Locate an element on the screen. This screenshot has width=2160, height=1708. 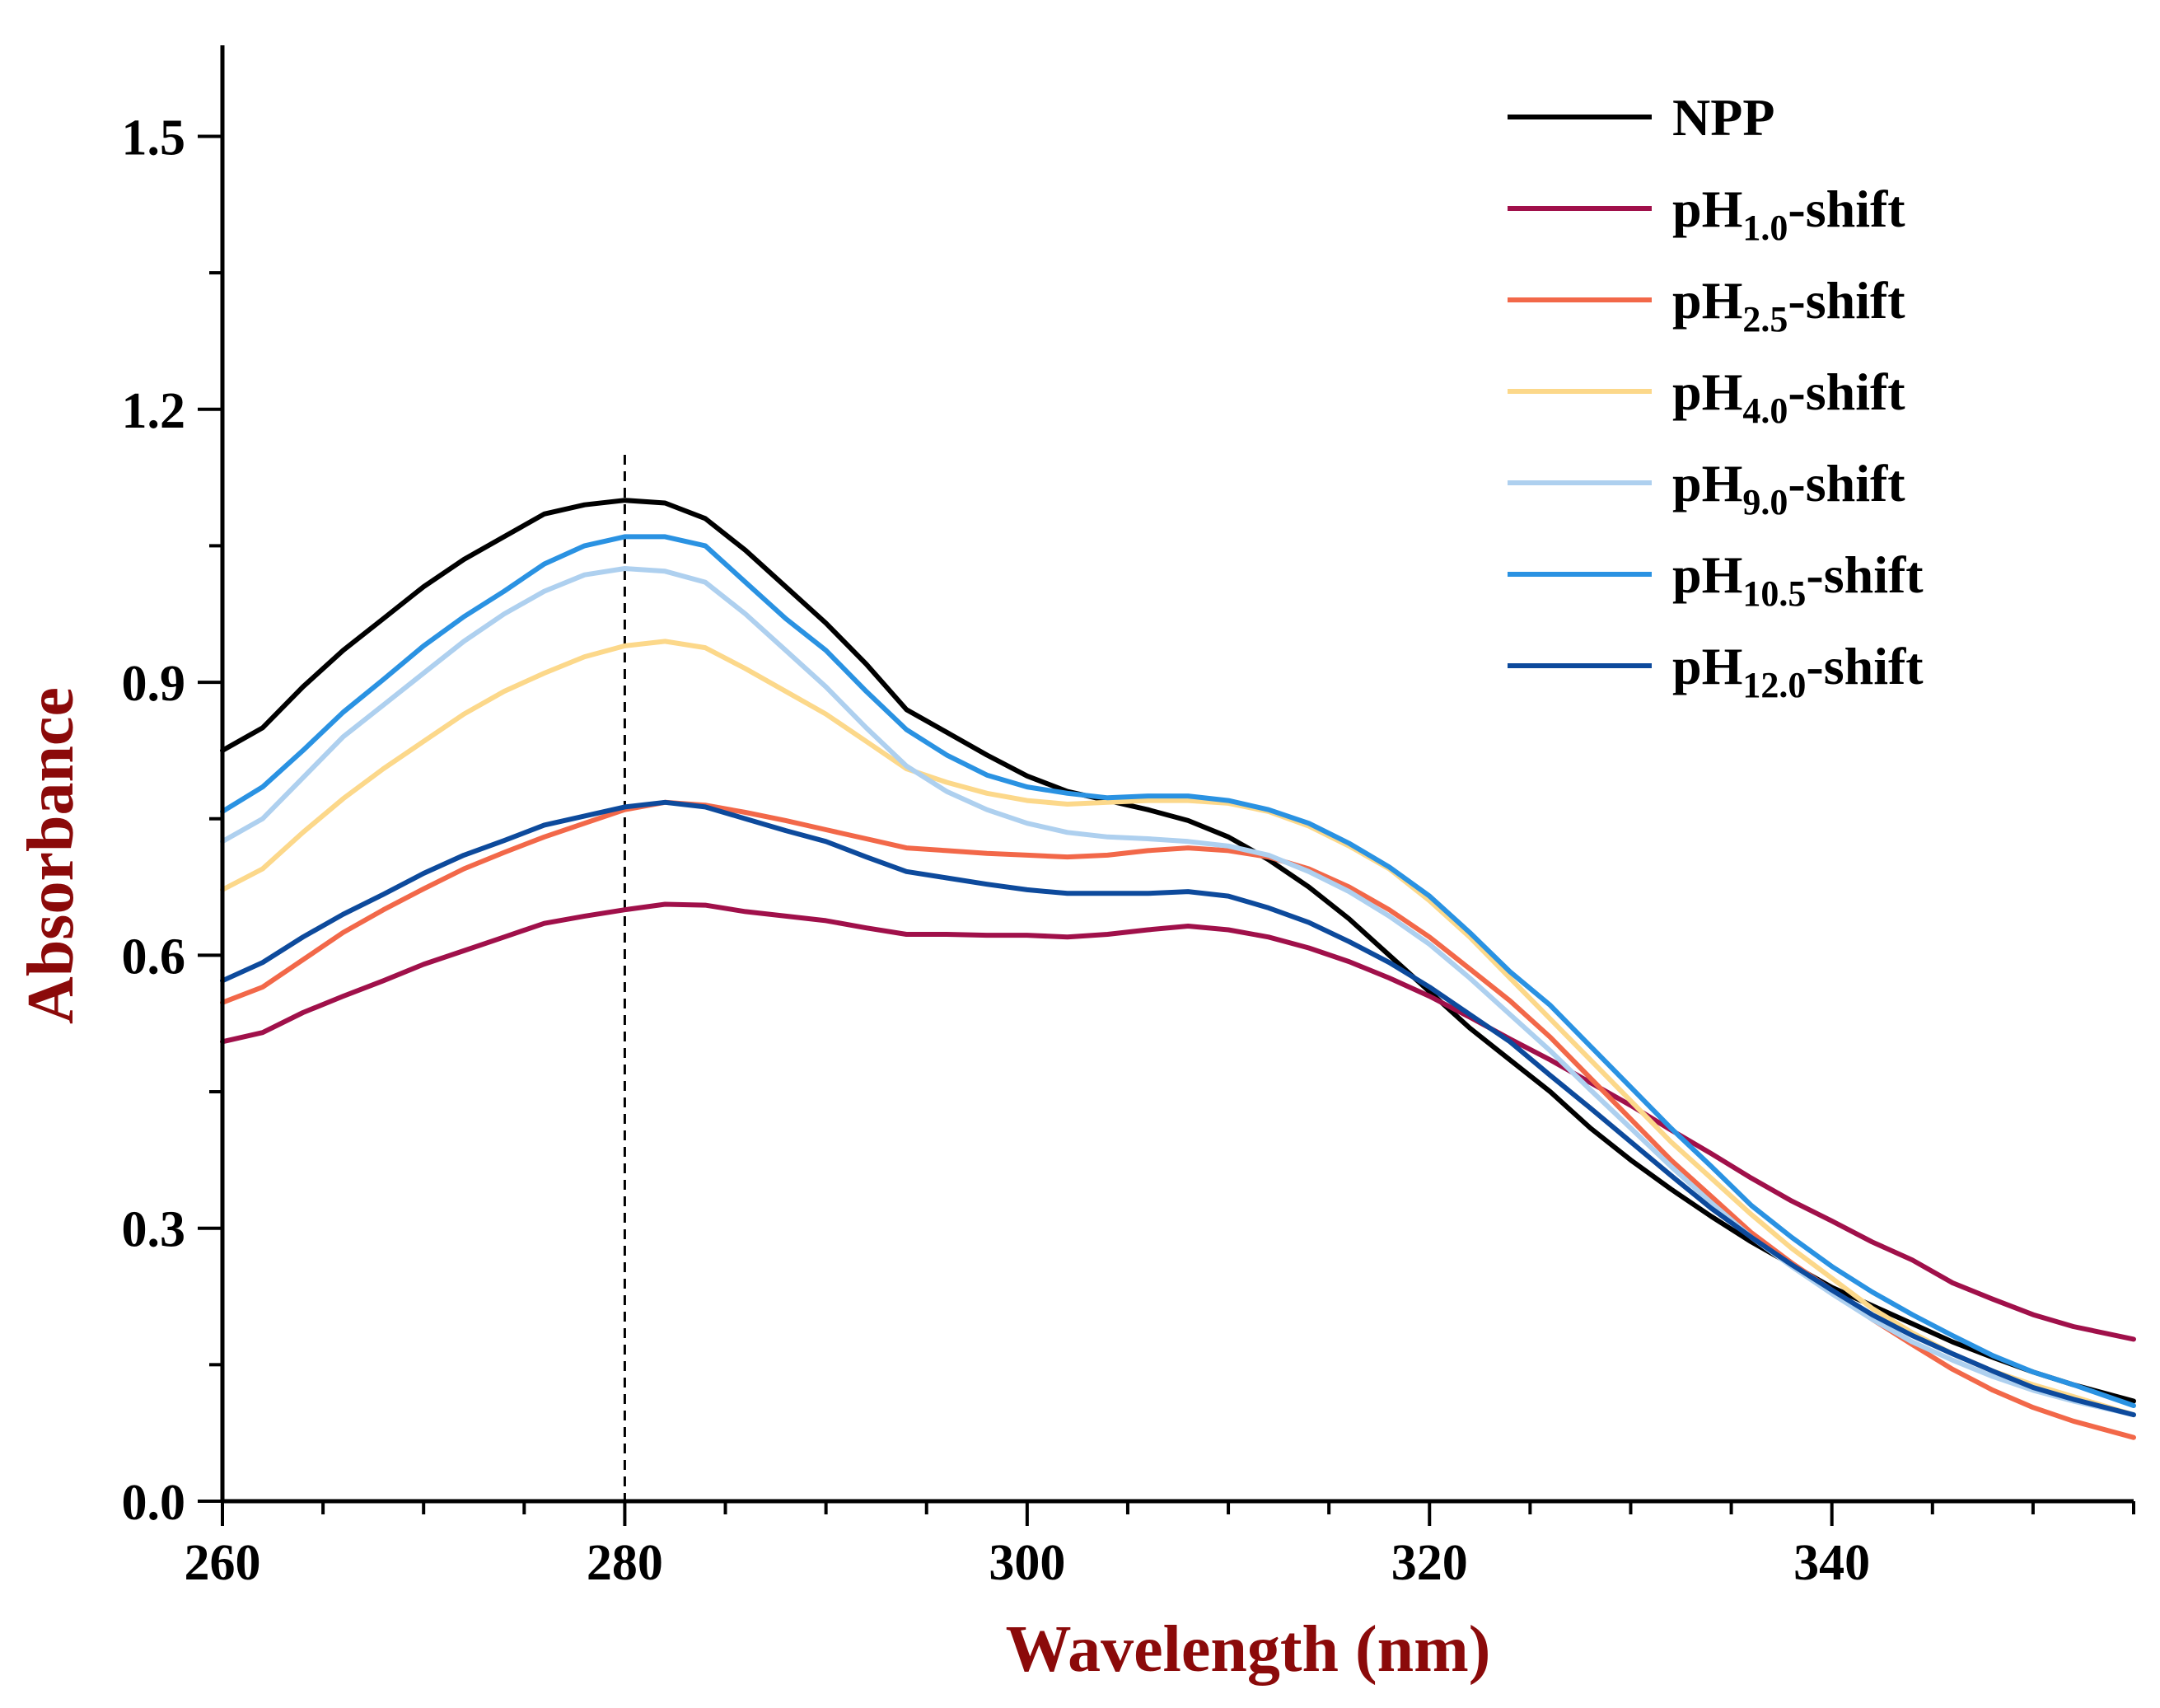
legend-label-subscript: 9.0 is located at coordinates (1765, 502).